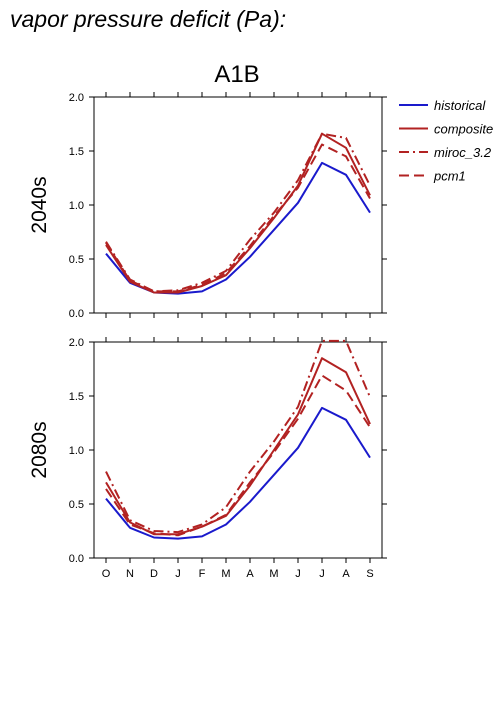  Describe the element at coordinates (369, 574) in the screenshot. I see `x-tick-label: S` at that location.